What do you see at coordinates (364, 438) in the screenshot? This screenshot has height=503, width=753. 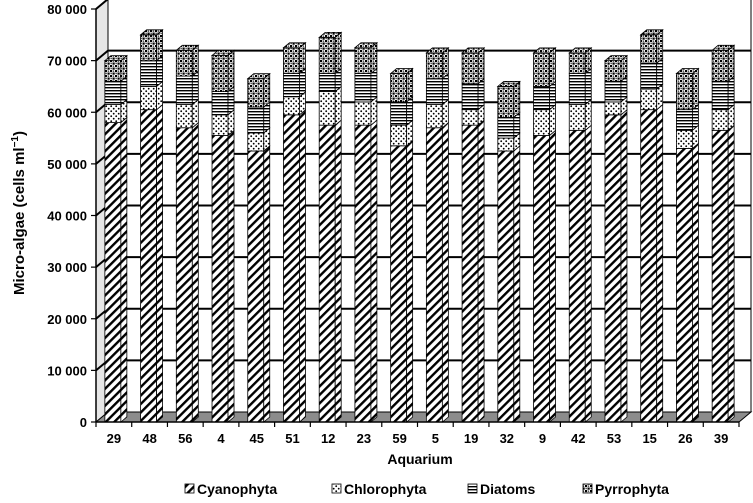 I see `x-tick-label: 23` at bounding box center [364, 438].